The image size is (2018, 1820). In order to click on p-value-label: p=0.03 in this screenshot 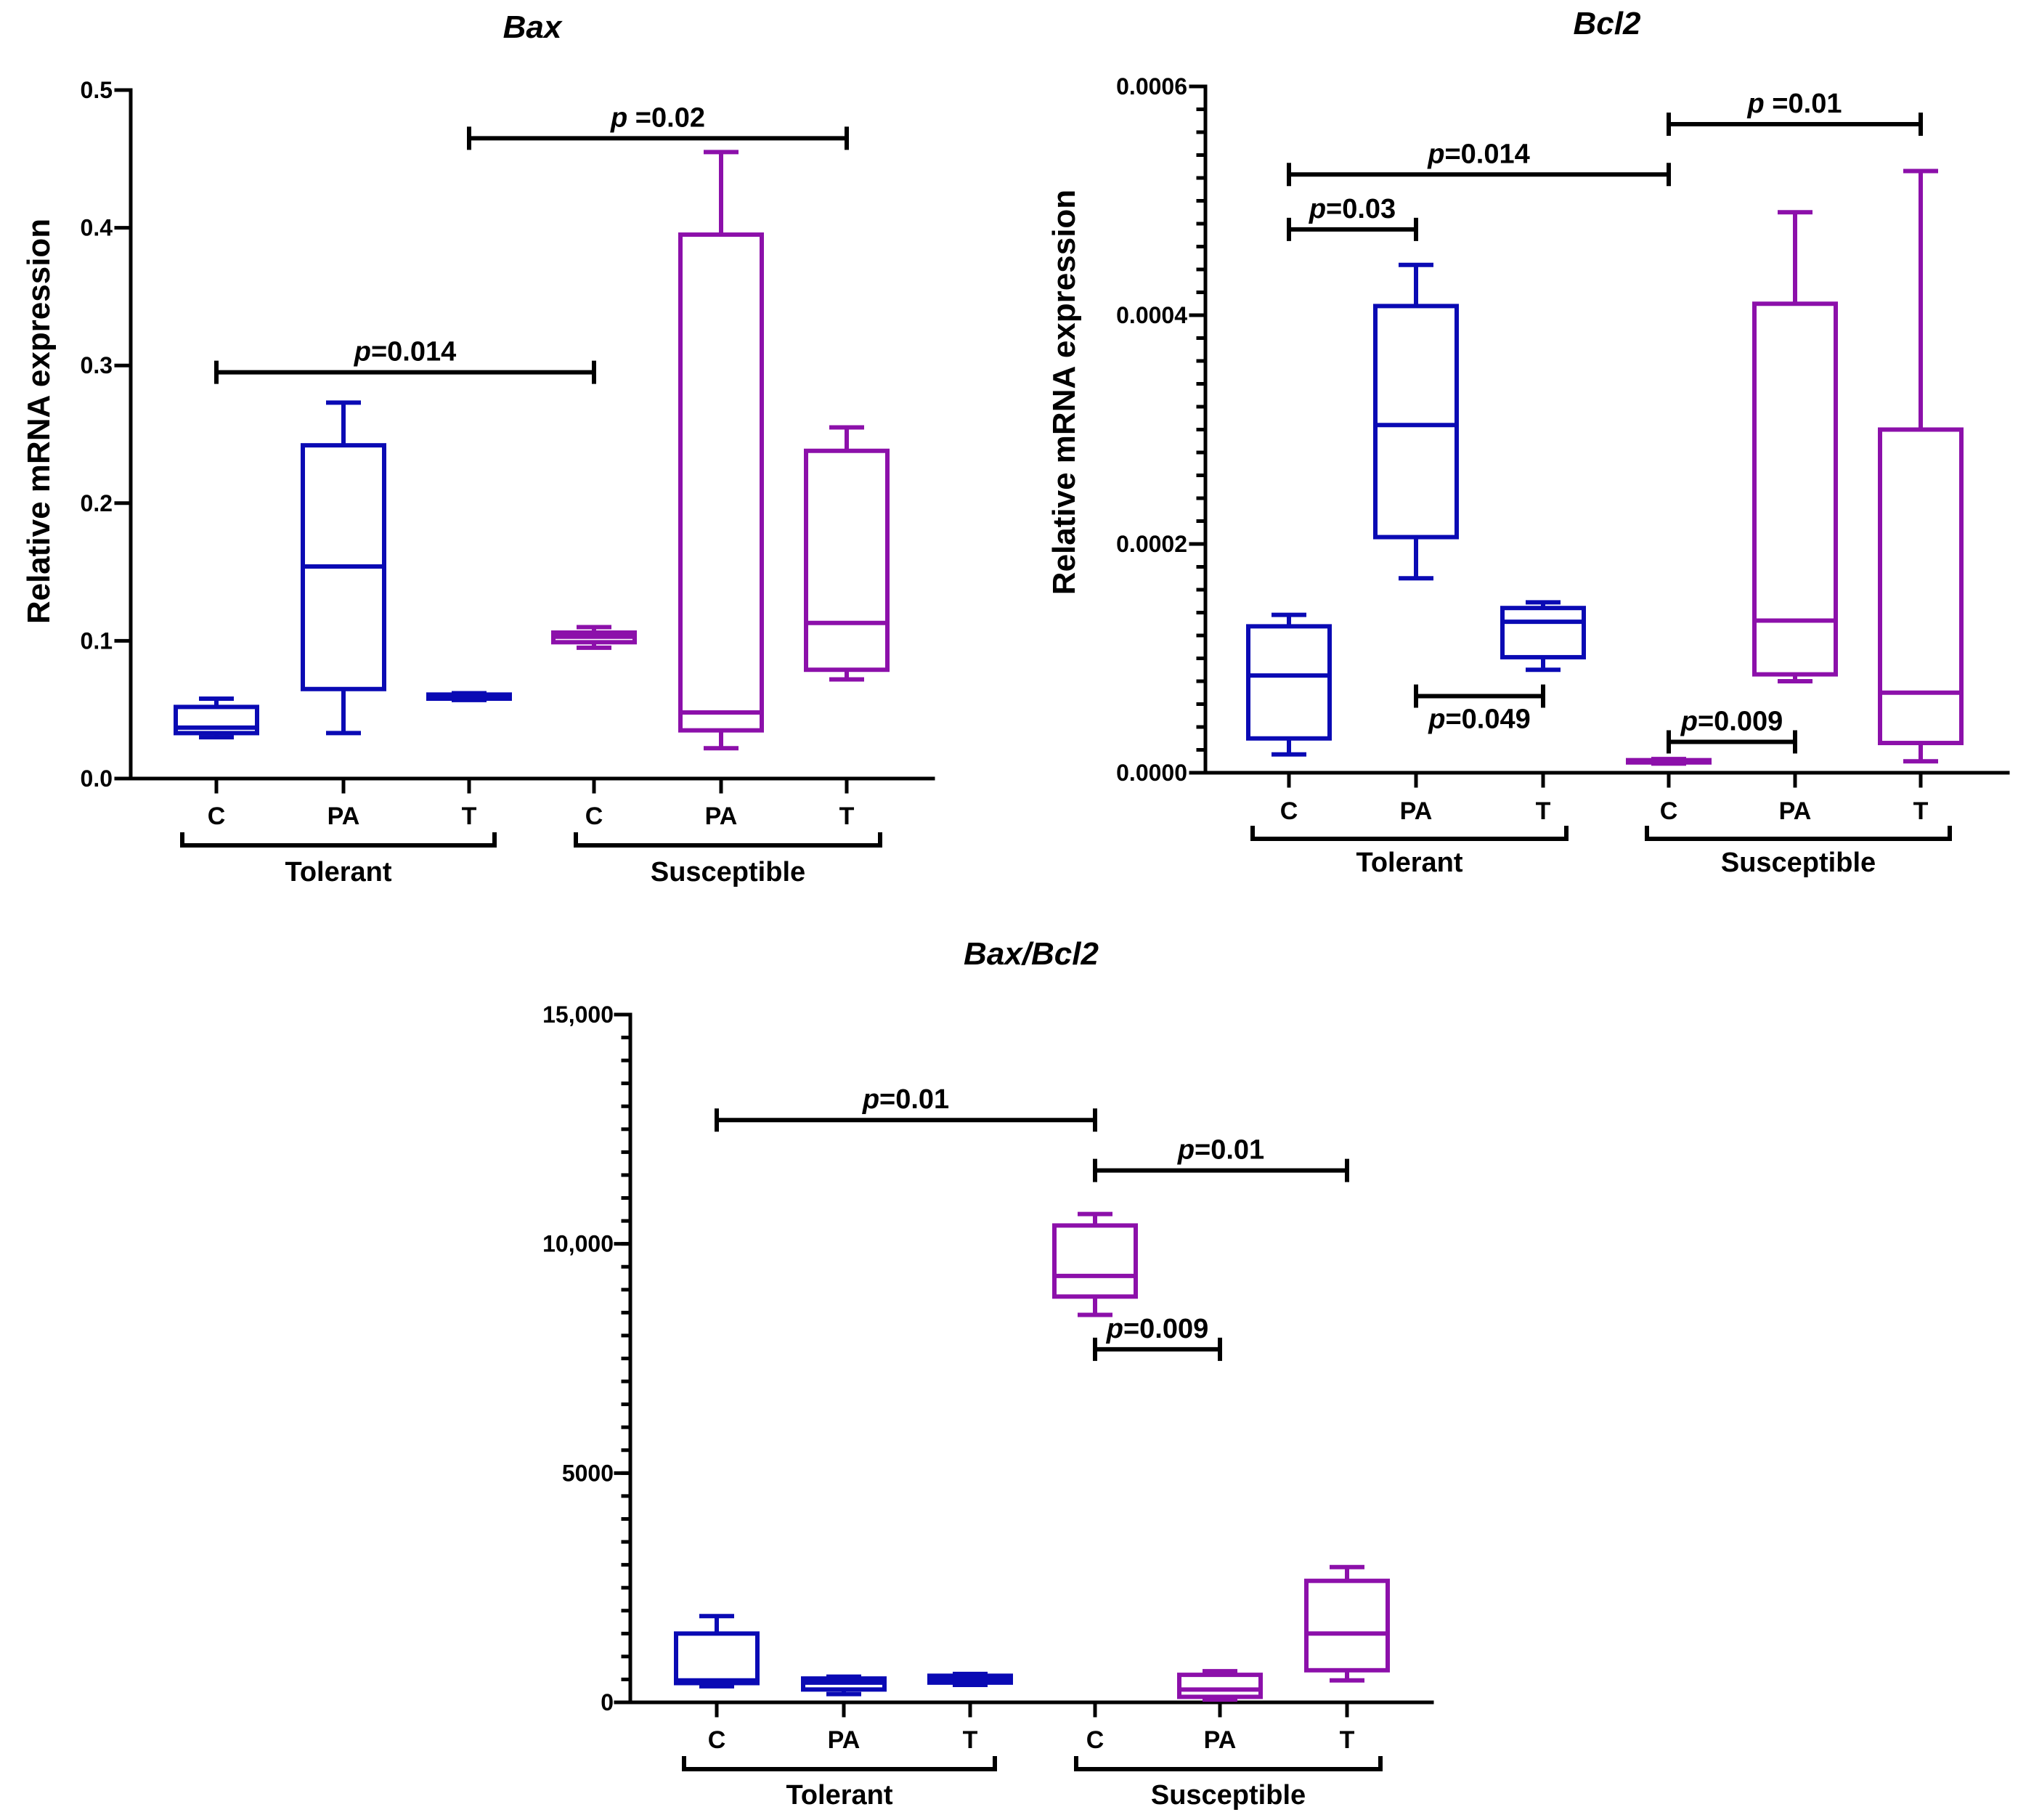, I will do `click(1352, 209)`.